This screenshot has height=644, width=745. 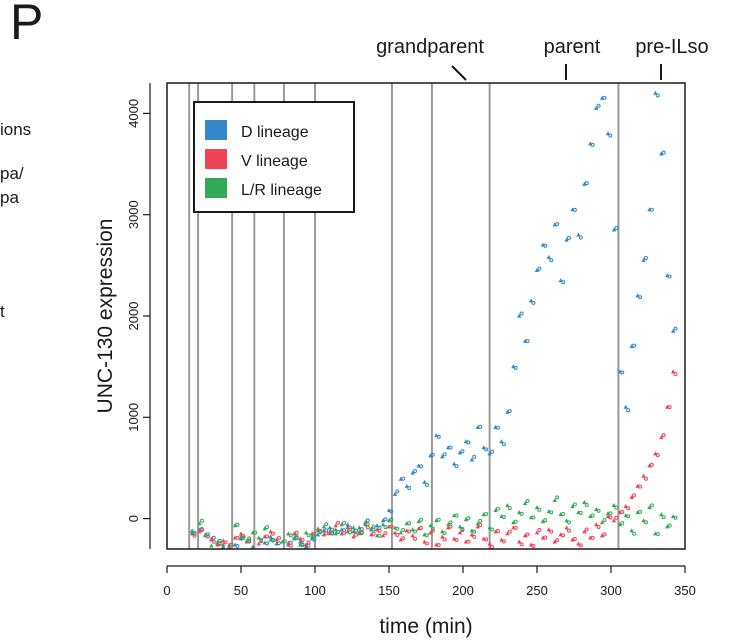 I want to click on lr-point-12-b, so click(x=267, y=527).